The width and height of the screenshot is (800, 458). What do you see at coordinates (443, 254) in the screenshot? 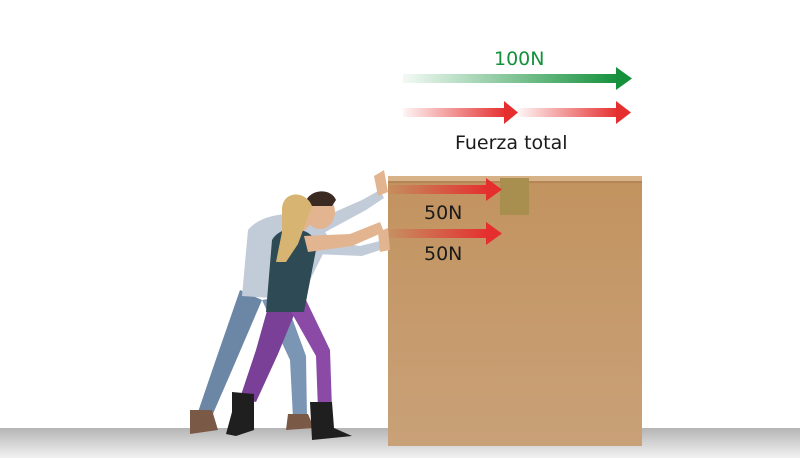
I see `force-label-2: 50N` at bounding box center [443, 254].